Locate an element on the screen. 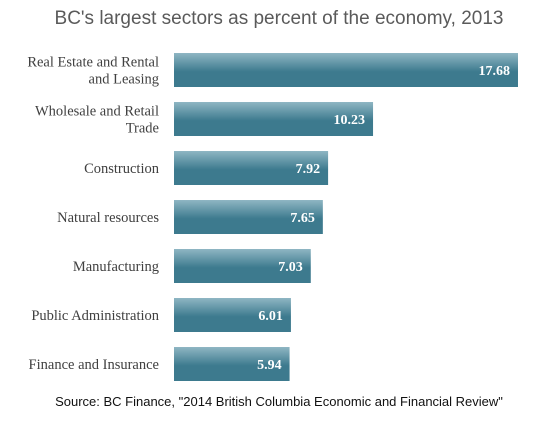  value-label-5: 6.01 is located at coordinates (270, 316).